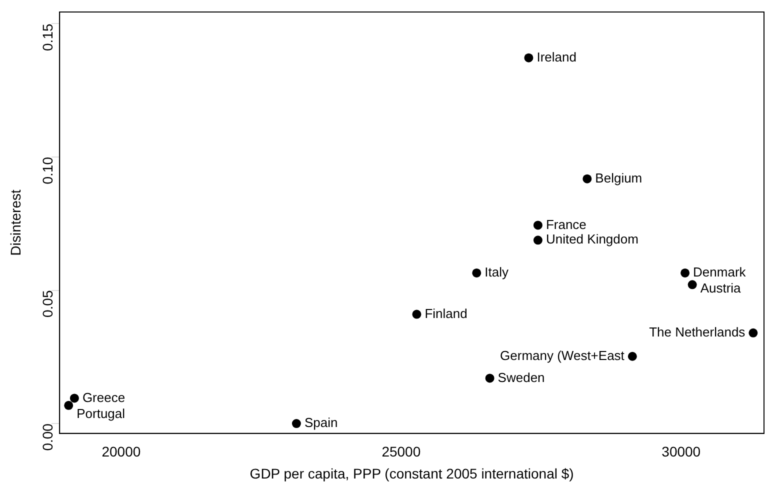  What do you see at coordinates (566, 224) in the screenshot?
I see `annotation: France` at bounding box center [566, 224].